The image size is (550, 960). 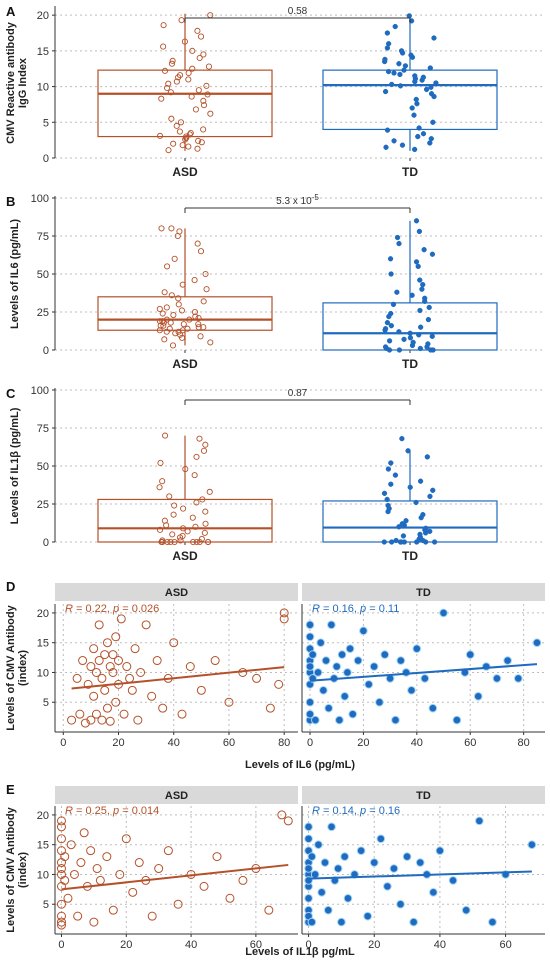 I want to click on x-tick-label: 40, so click(x=191, y=945).